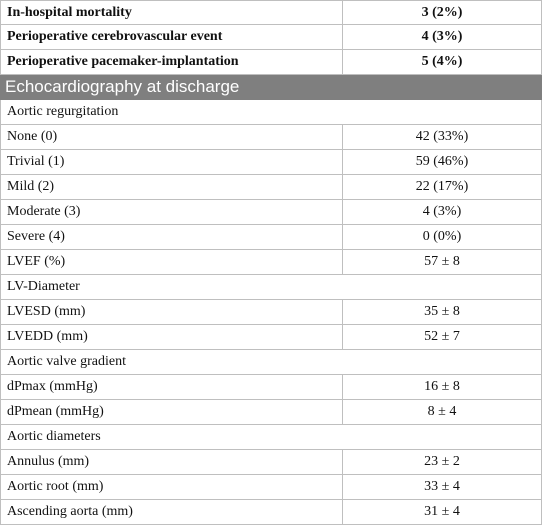  What do you see at coordinates (442, 487) in the screenshot?
I see `row-value: 33 ± 4` at bounding box center [442, 487].